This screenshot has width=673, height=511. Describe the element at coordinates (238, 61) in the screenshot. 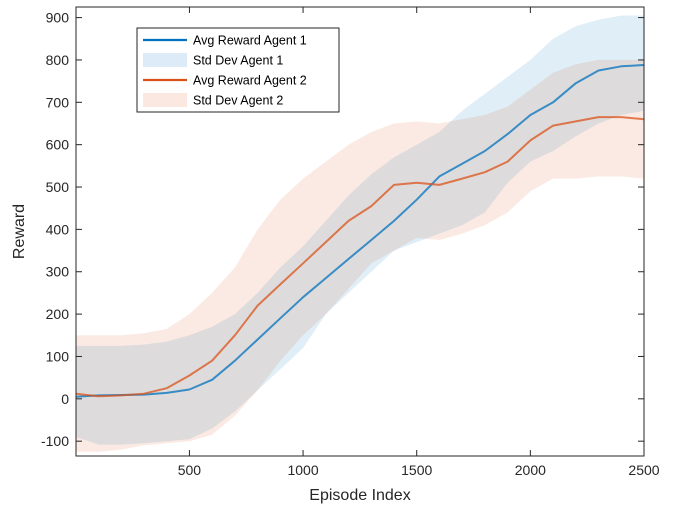

I see `legend-entry-label: Std Dev Agent 1` at that location.